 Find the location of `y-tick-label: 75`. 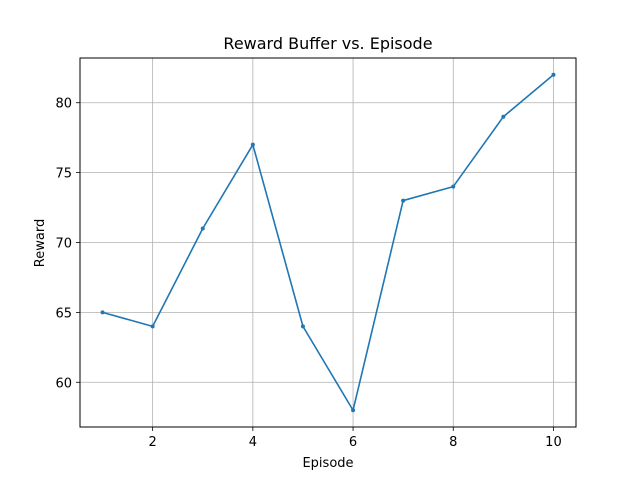

y-tick-label: 75 is located at coordinates (63, 174).